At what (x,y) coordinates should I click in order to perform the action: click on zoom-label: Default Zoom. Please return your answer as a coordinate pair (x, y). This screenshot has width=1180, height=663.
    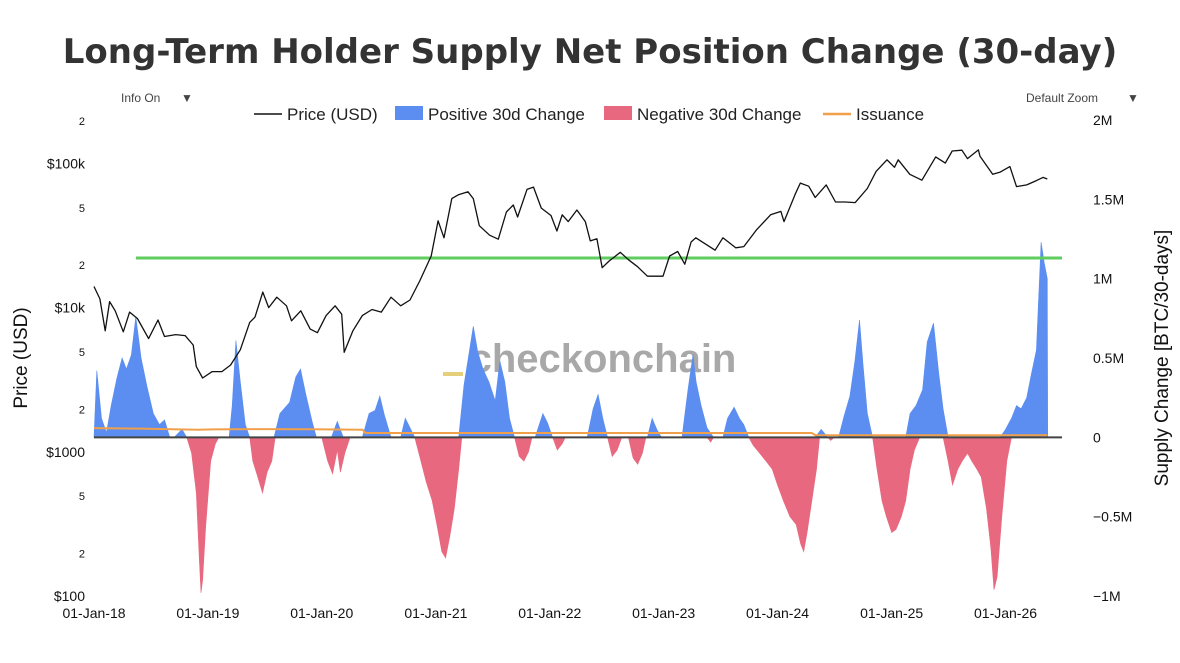
    Looking at the image, I should click on (1062, 98).